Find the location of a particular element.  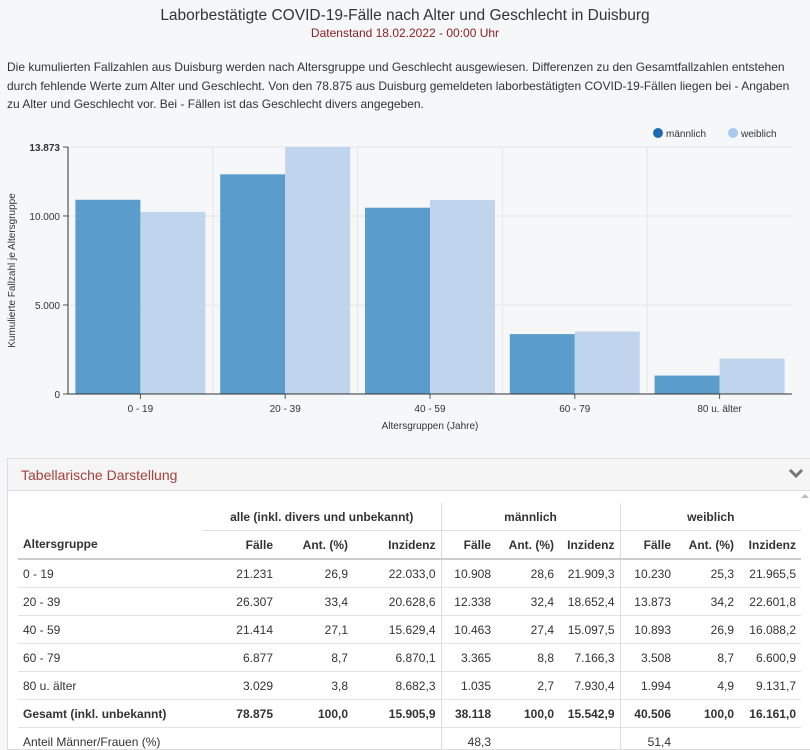

x-axis-label: Altersgruppen (Jahre) is located at coordinates (430, 426).